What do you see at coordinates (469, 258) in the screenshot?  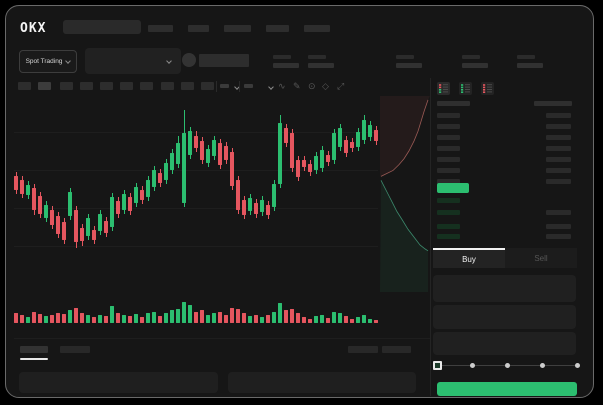 I see `tab-buy: Buy` at bounding box center [469, 258].